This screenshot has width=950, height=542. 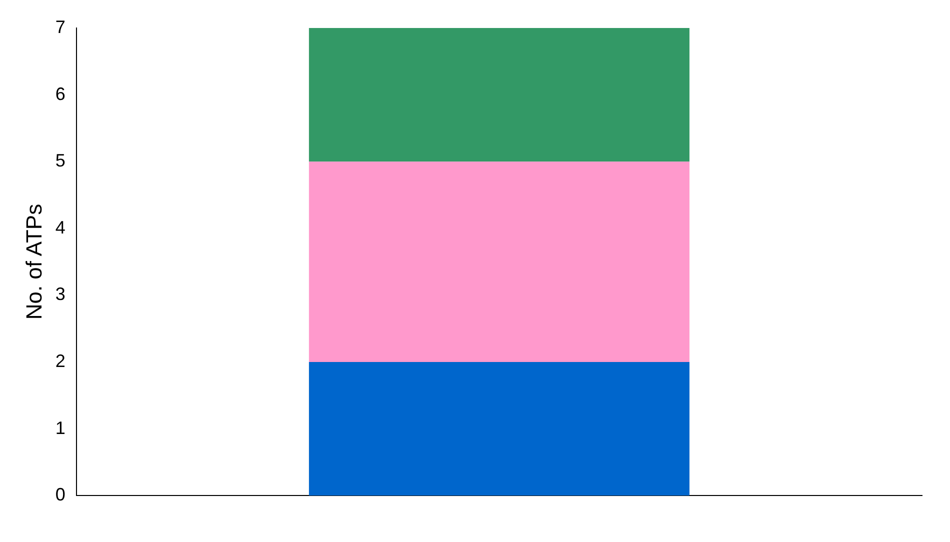 What do you see at coordinates (33, 262) in the screenshot?
I see `y-axis-title: No. of ATPs` at bounding box center [33, 262].